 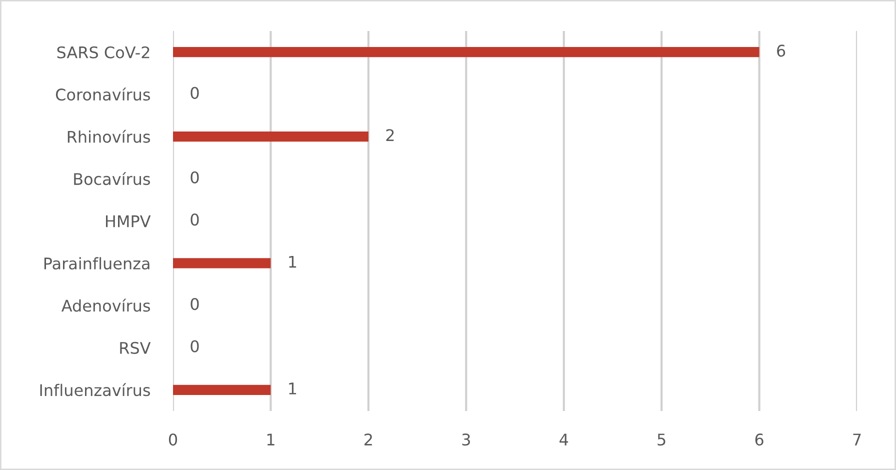 I want to click on y-tick-label: Coronavírus, so click(x=103, y=94).